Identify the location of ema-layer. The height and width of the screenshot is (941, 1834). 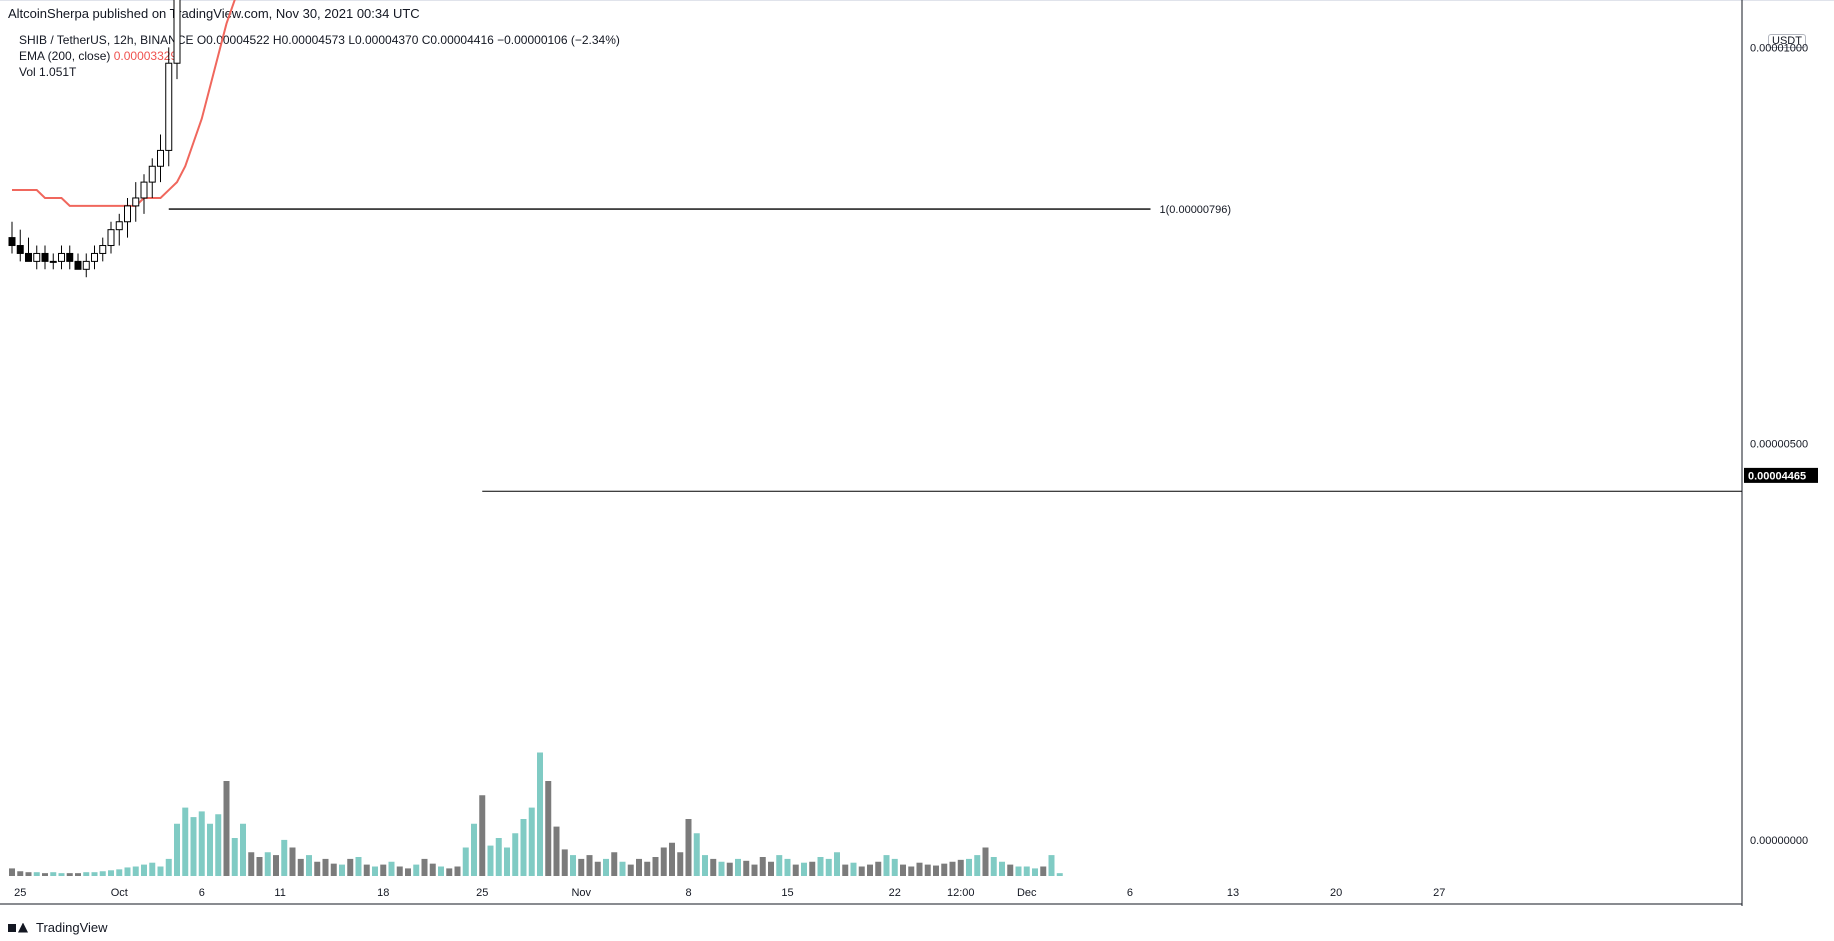
(124, 103).